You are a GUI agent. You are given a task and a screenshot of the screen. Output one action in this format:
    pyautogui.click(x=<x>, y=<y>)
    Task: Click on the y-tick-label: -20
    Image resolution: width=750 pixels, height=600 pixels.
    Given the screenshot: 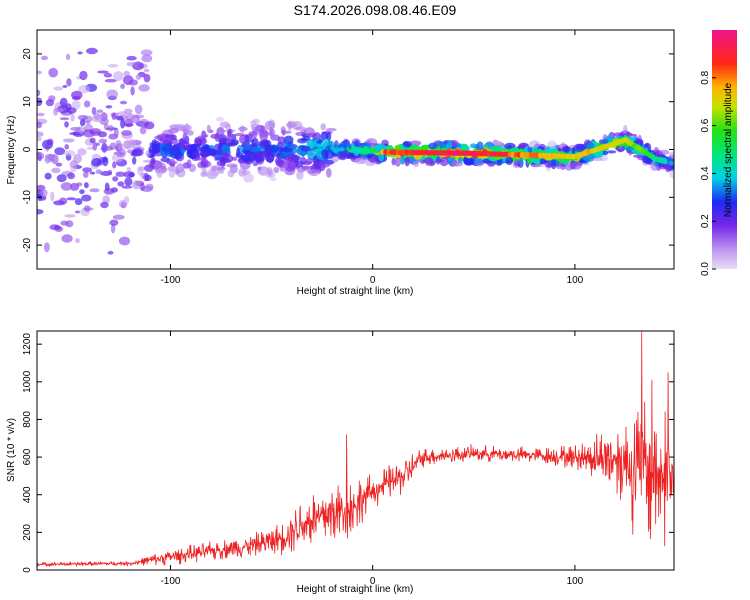 What is the action you would take?
    pyautogui.click(x=27, y=244)
    